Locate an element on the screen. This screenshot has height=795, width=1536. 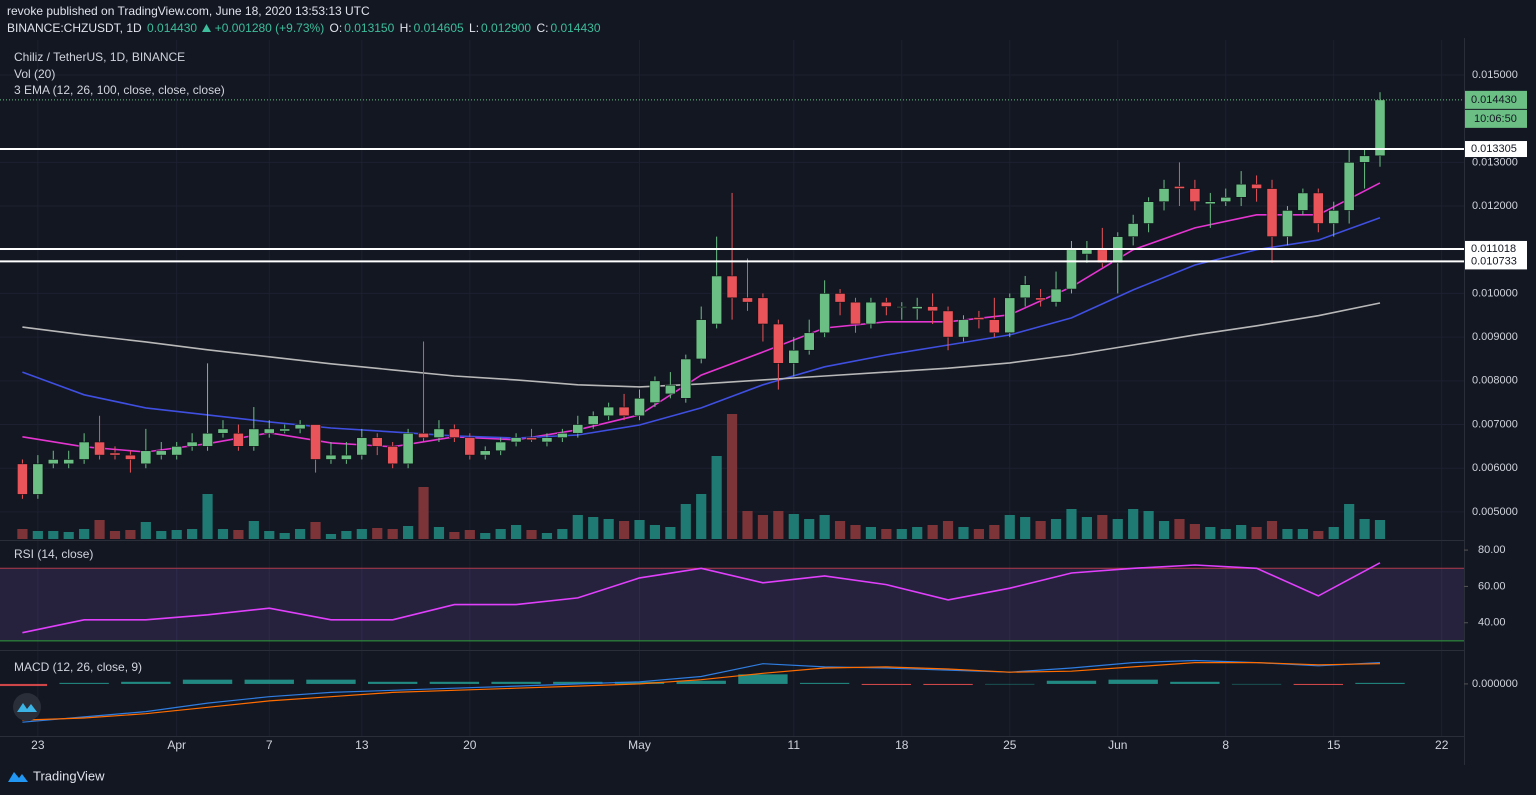
level-tag is located at coordinates (1496, 261).